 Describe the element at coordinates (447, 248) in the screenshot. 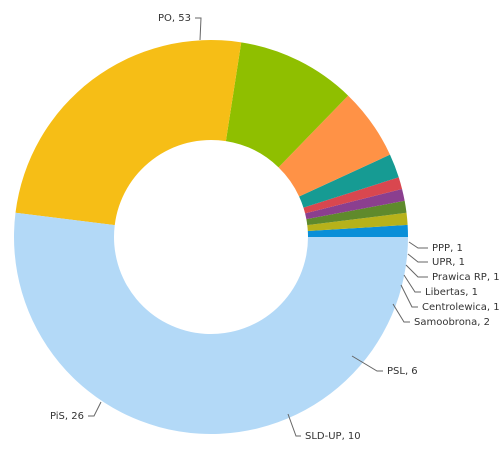

I see `slice-label-ppp: PPP, 1` at that location.